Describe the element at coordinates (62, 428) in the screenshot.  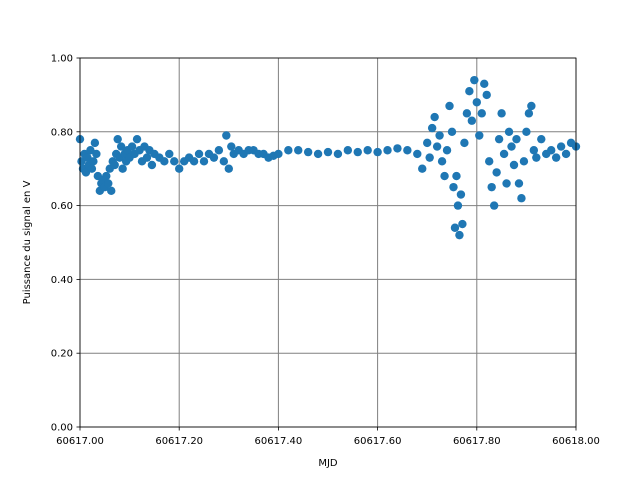
I see `y-tick-label: 0.00` at that location.